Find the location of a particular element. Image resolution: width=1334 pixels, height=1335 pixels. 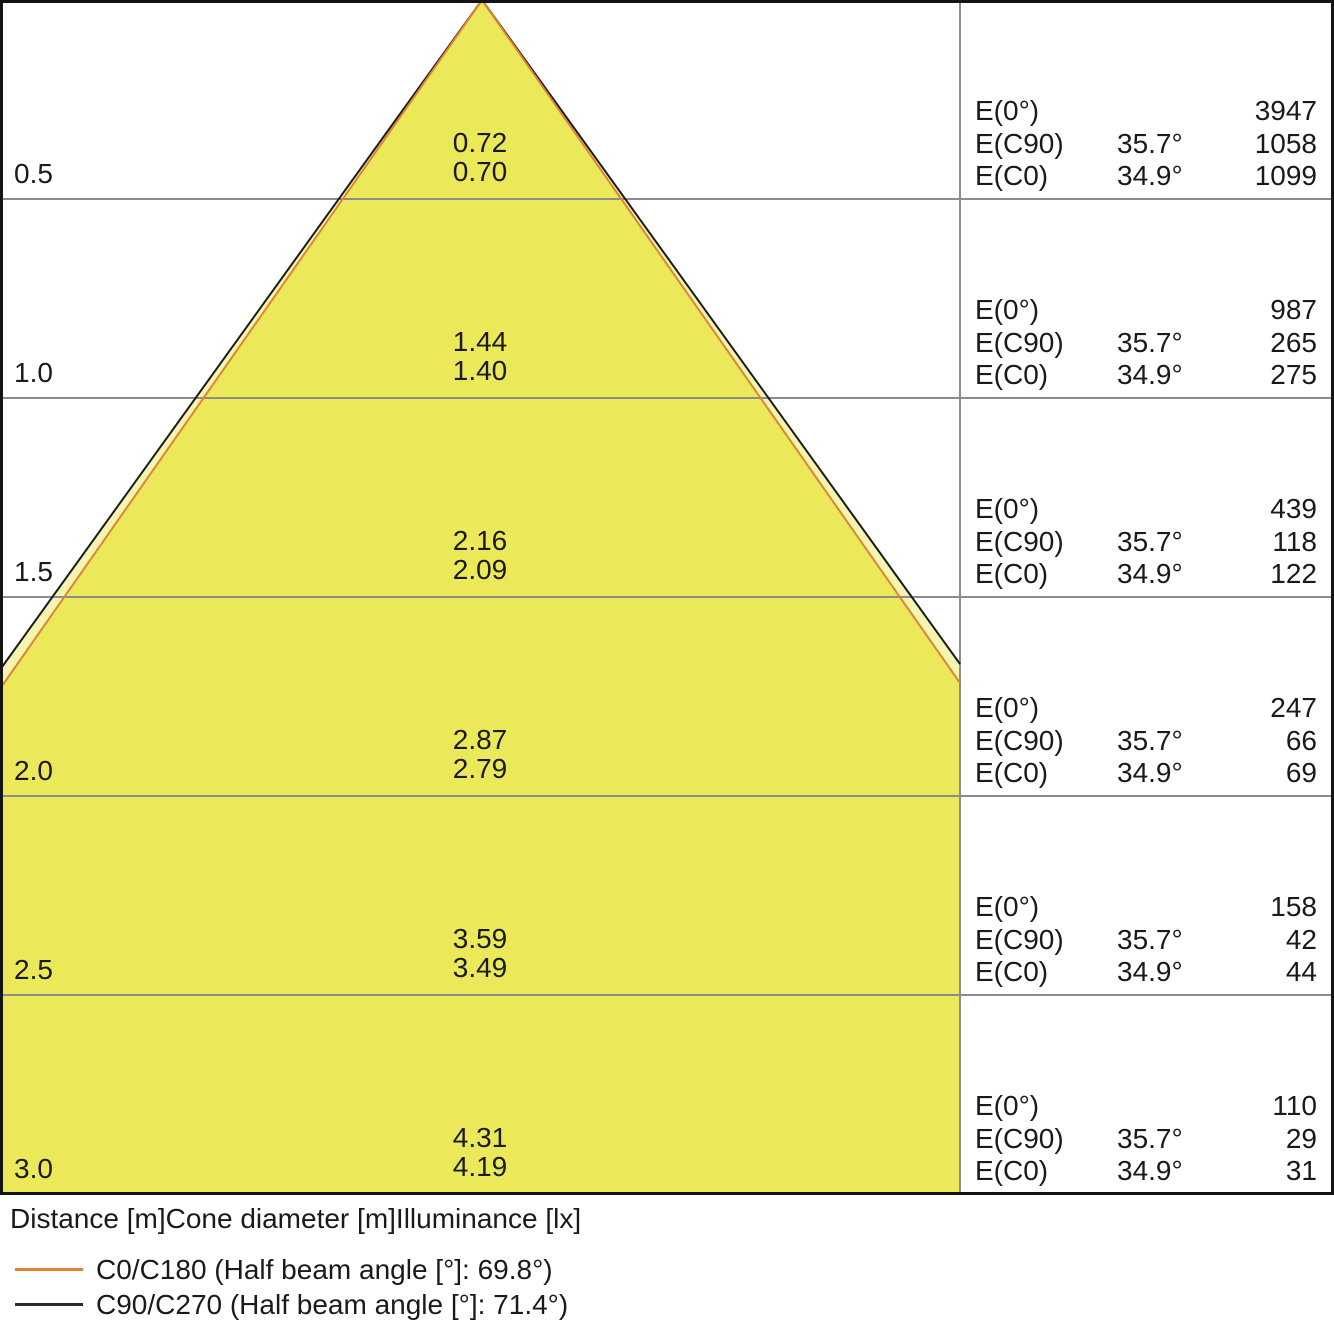

c90-line-swatch is located at coordinates (49, 1304).